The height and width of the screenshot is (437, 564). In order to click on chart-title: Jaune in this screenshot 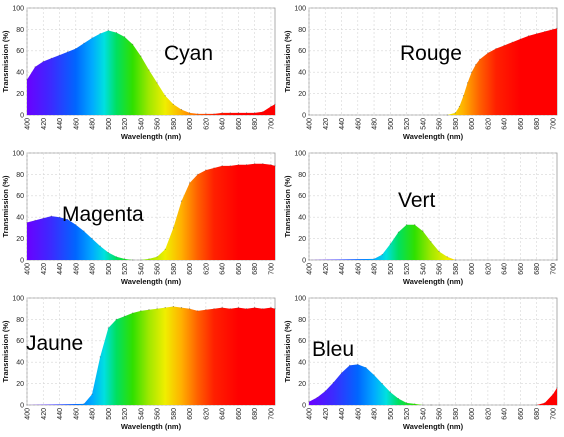, I will do `click(54, 343)`.